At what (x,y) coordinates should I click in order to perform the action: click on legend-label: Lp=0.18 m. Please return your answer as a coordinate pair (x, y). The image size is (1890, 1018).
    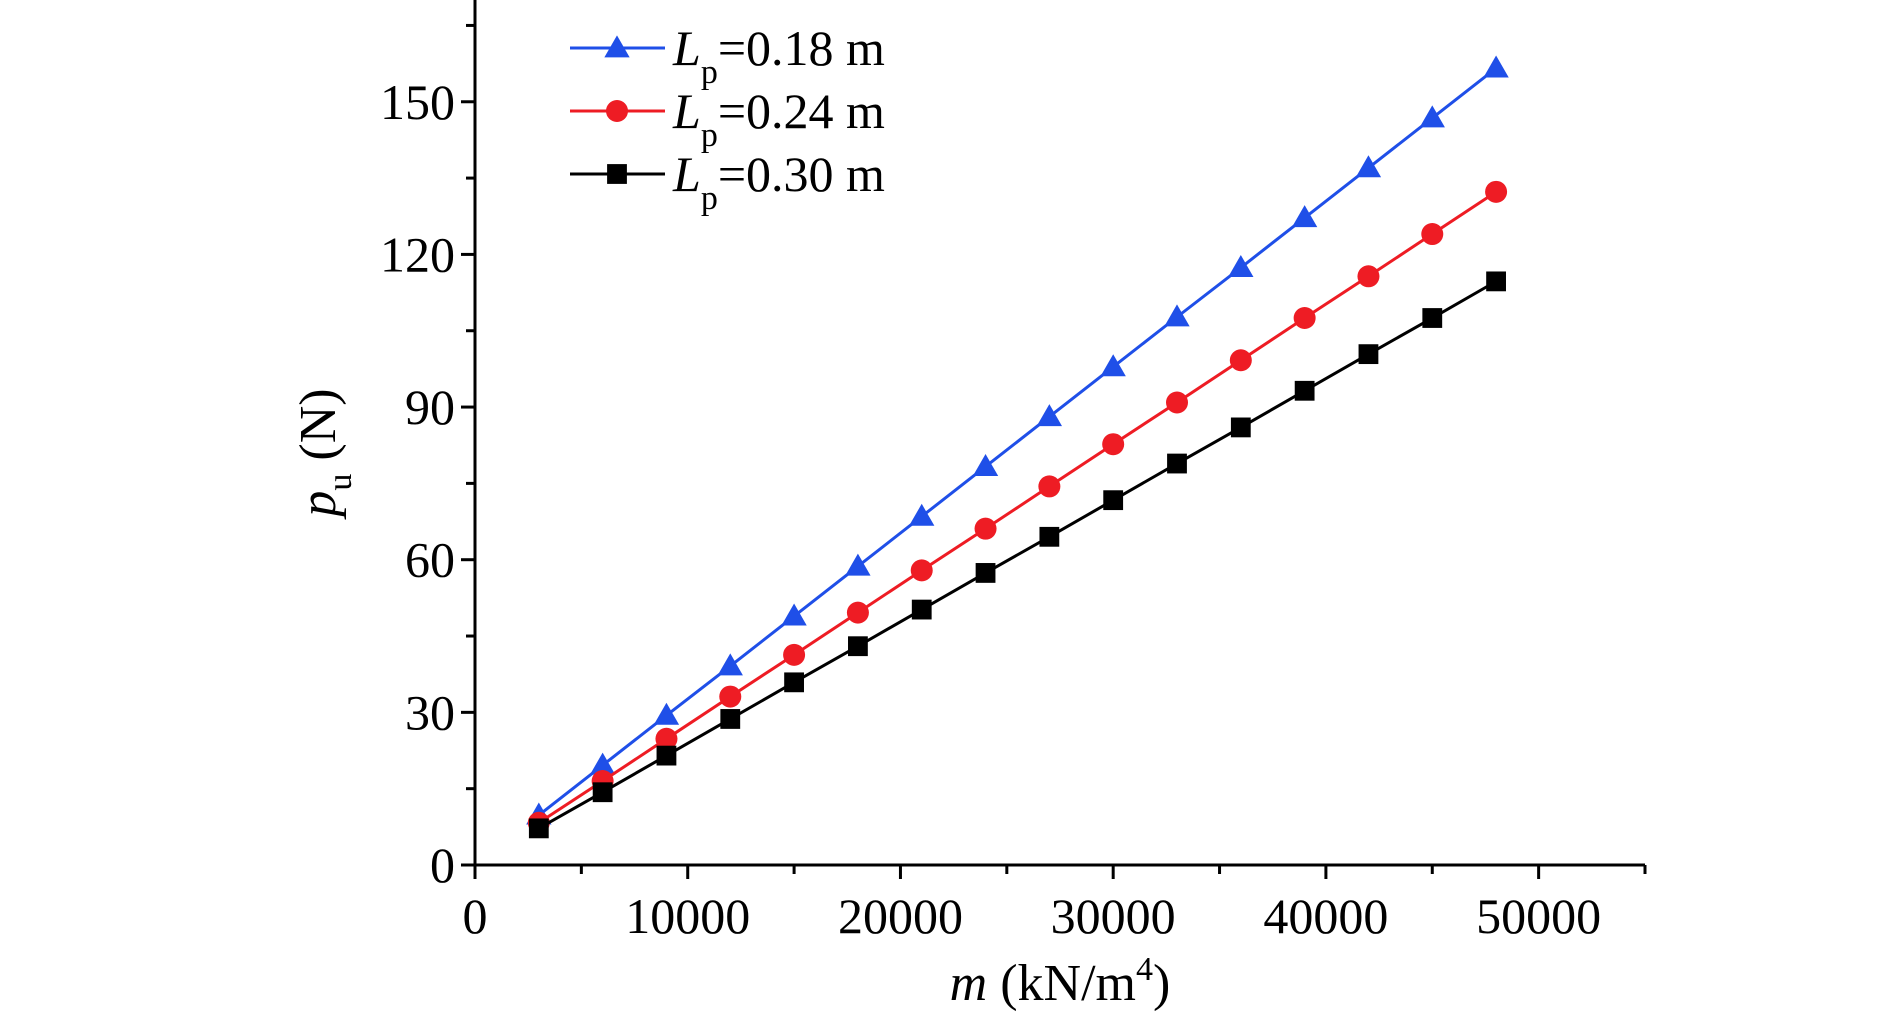
    Looking at the image, I should click on (778, 55).